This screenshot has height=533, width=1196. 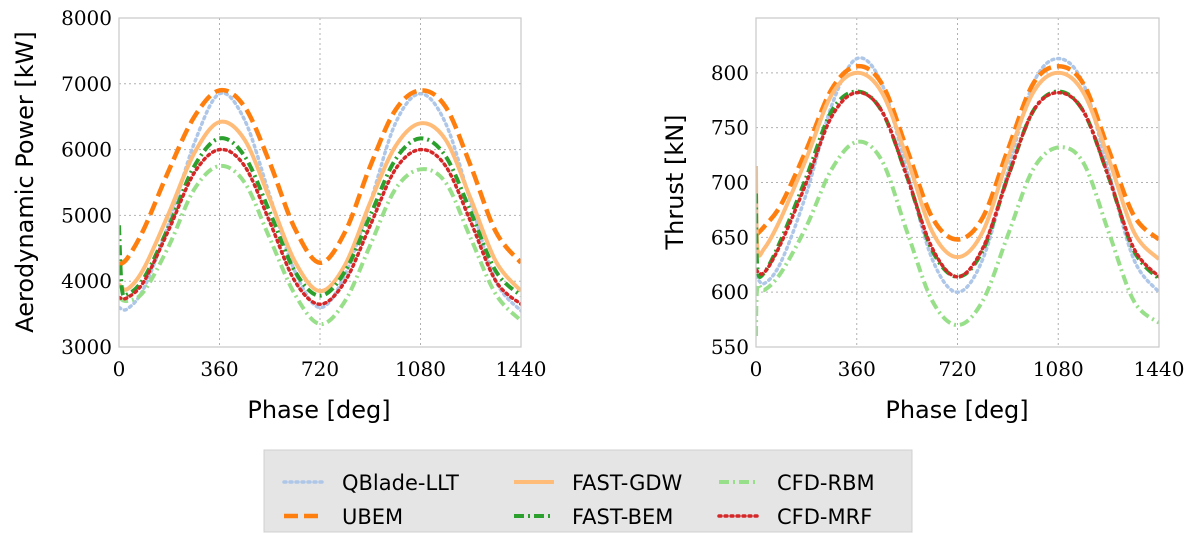 What do you see at coordinates (25, 182) in the screenshot?
I see `power-chart-ylabel: Aerodynamic Power [kW]` at bounding box center [25, 182].